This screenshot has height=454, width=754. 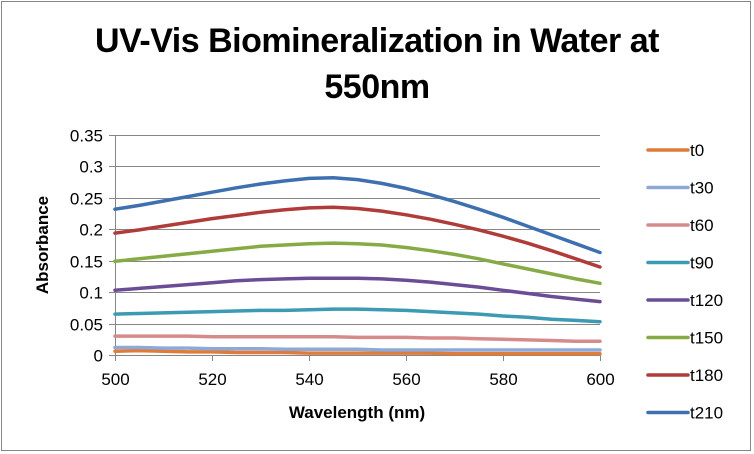 I want to click on legend-label-t0: t0, so click(x=697, y=150).